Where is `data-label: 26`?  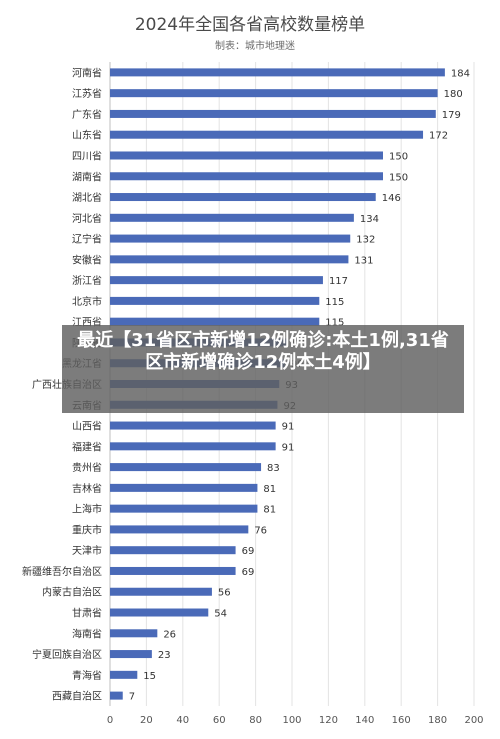
data-label: 26 is located at coordinates (169, 634).